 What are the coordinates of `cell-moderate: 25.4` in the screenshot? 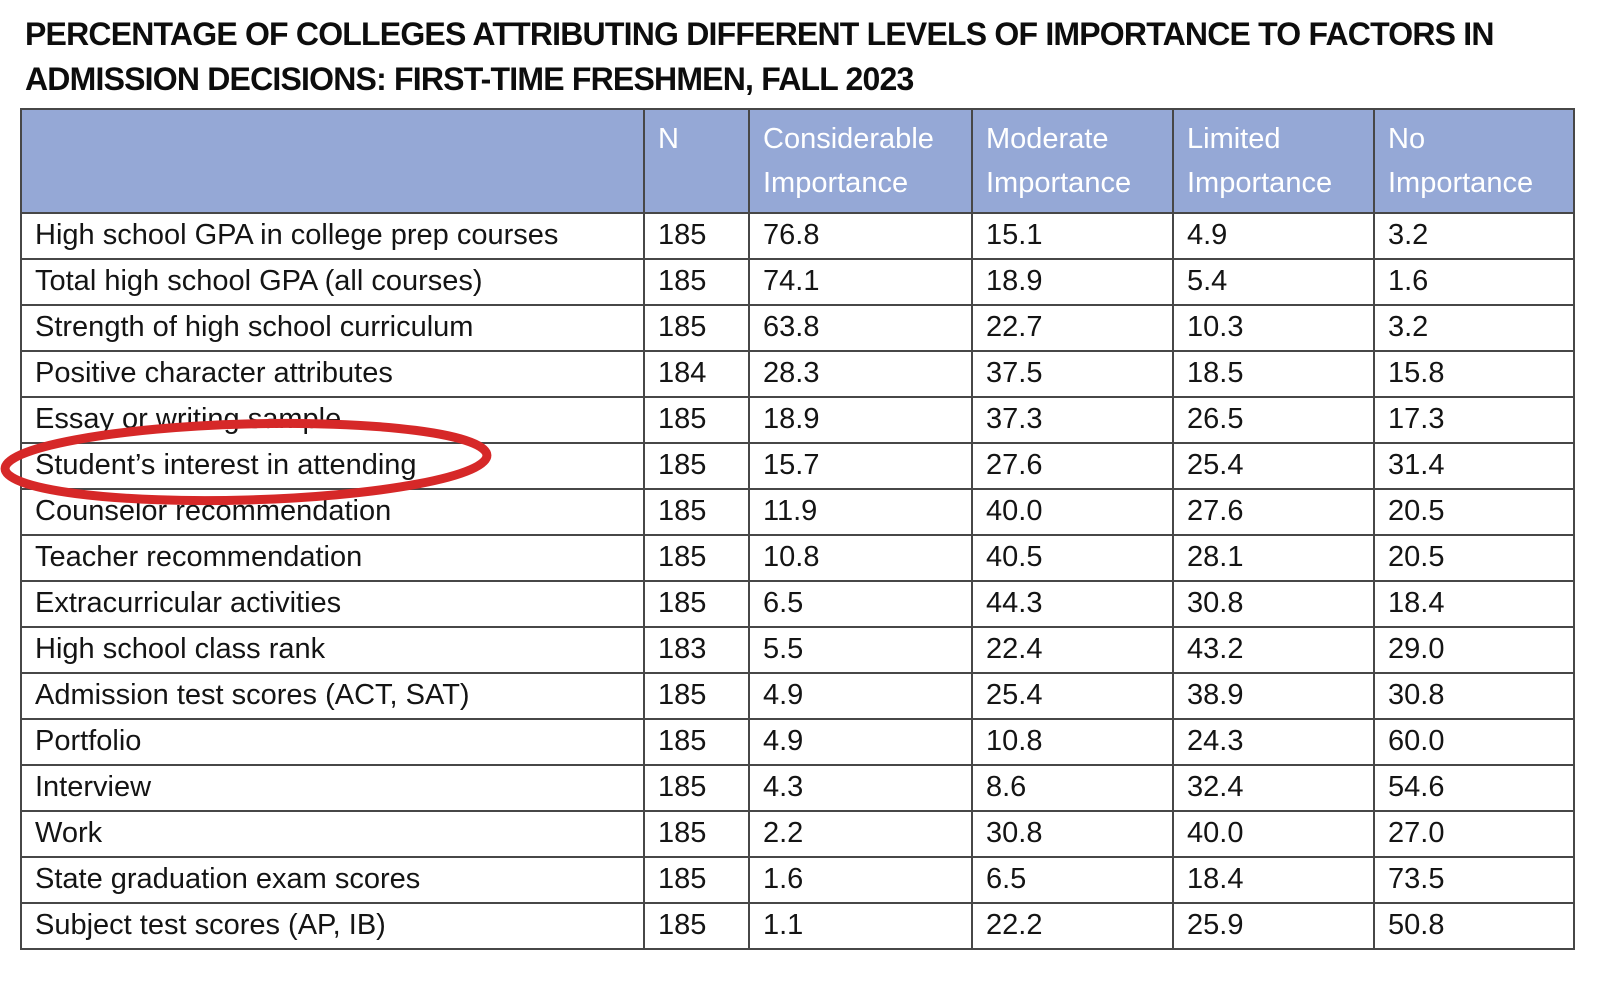 It's located at (1072, 696).